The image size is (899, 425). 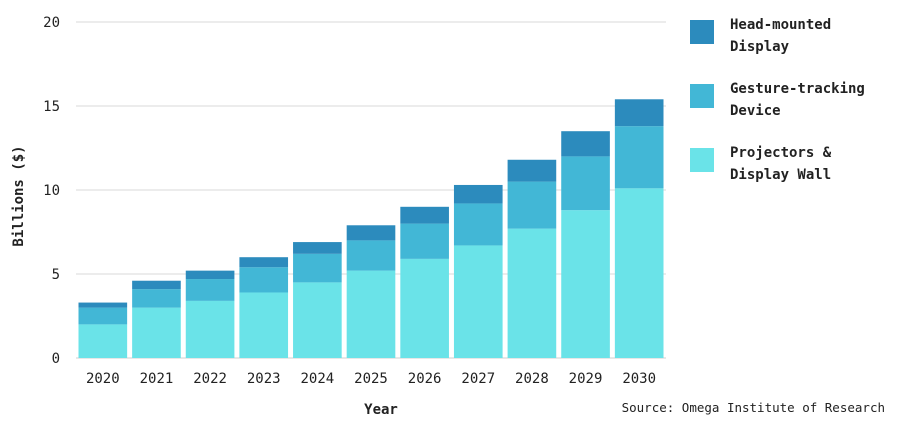 I want to click on legend-label: Gesture-tracking Device, so click(x=797, y=100).